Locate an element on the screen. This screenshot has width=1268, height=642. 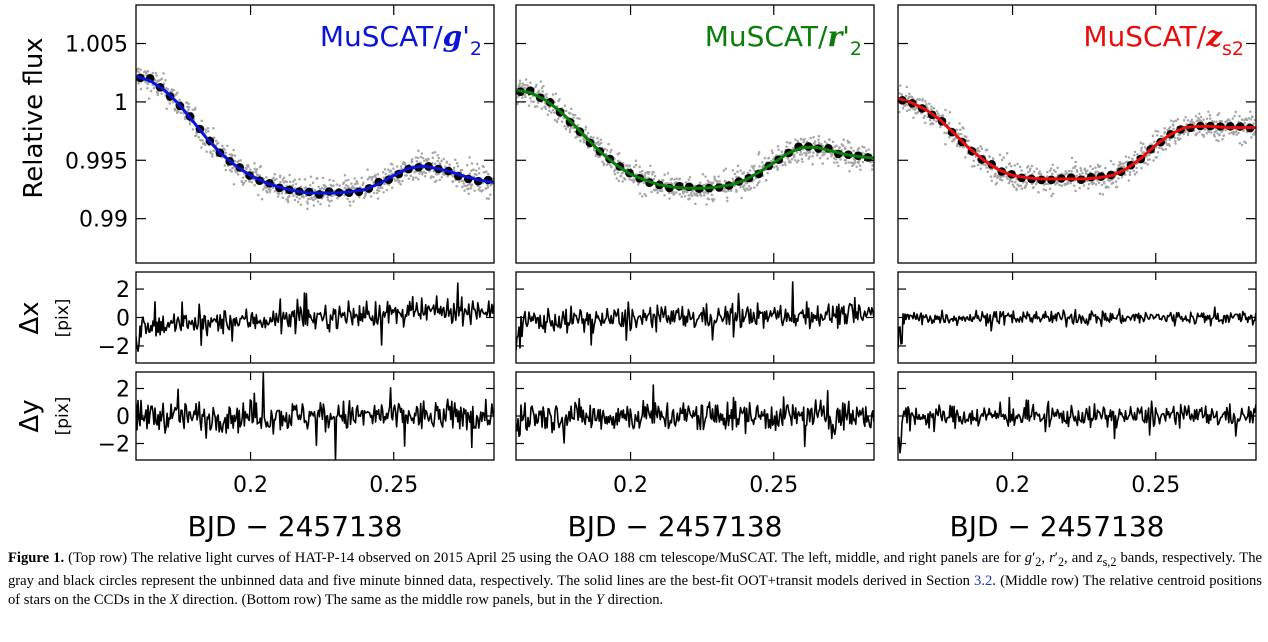
flux-frame-r is located at coordinates (695, 134).